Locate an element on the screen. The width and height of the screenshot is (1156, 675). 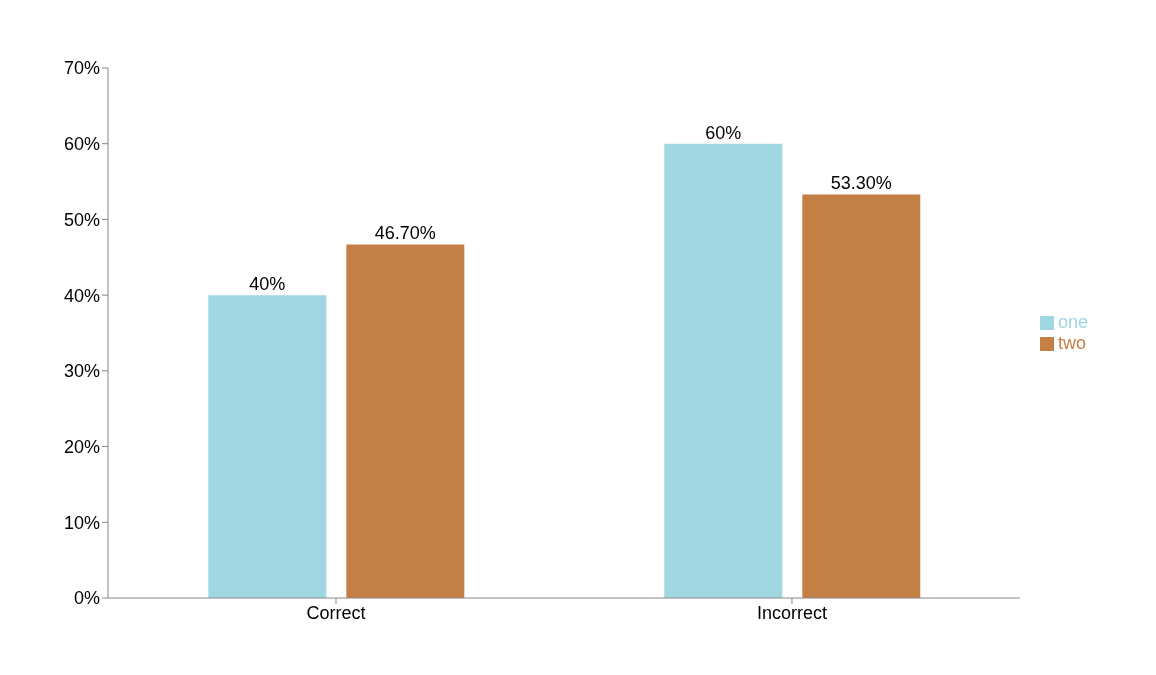
data-label: 46.70% is located at coordinates (405, 233).